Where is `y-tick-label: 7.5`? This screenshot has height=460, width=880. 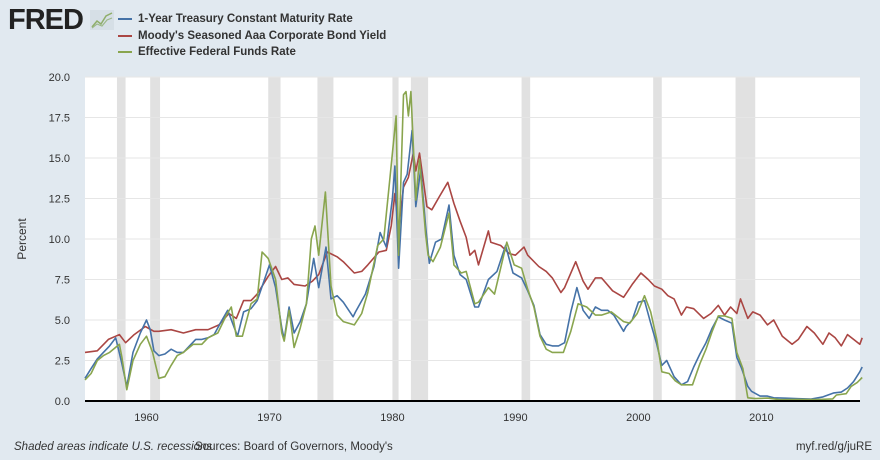 y-tick-label: 7.5 is located at coordinates (62, 281).